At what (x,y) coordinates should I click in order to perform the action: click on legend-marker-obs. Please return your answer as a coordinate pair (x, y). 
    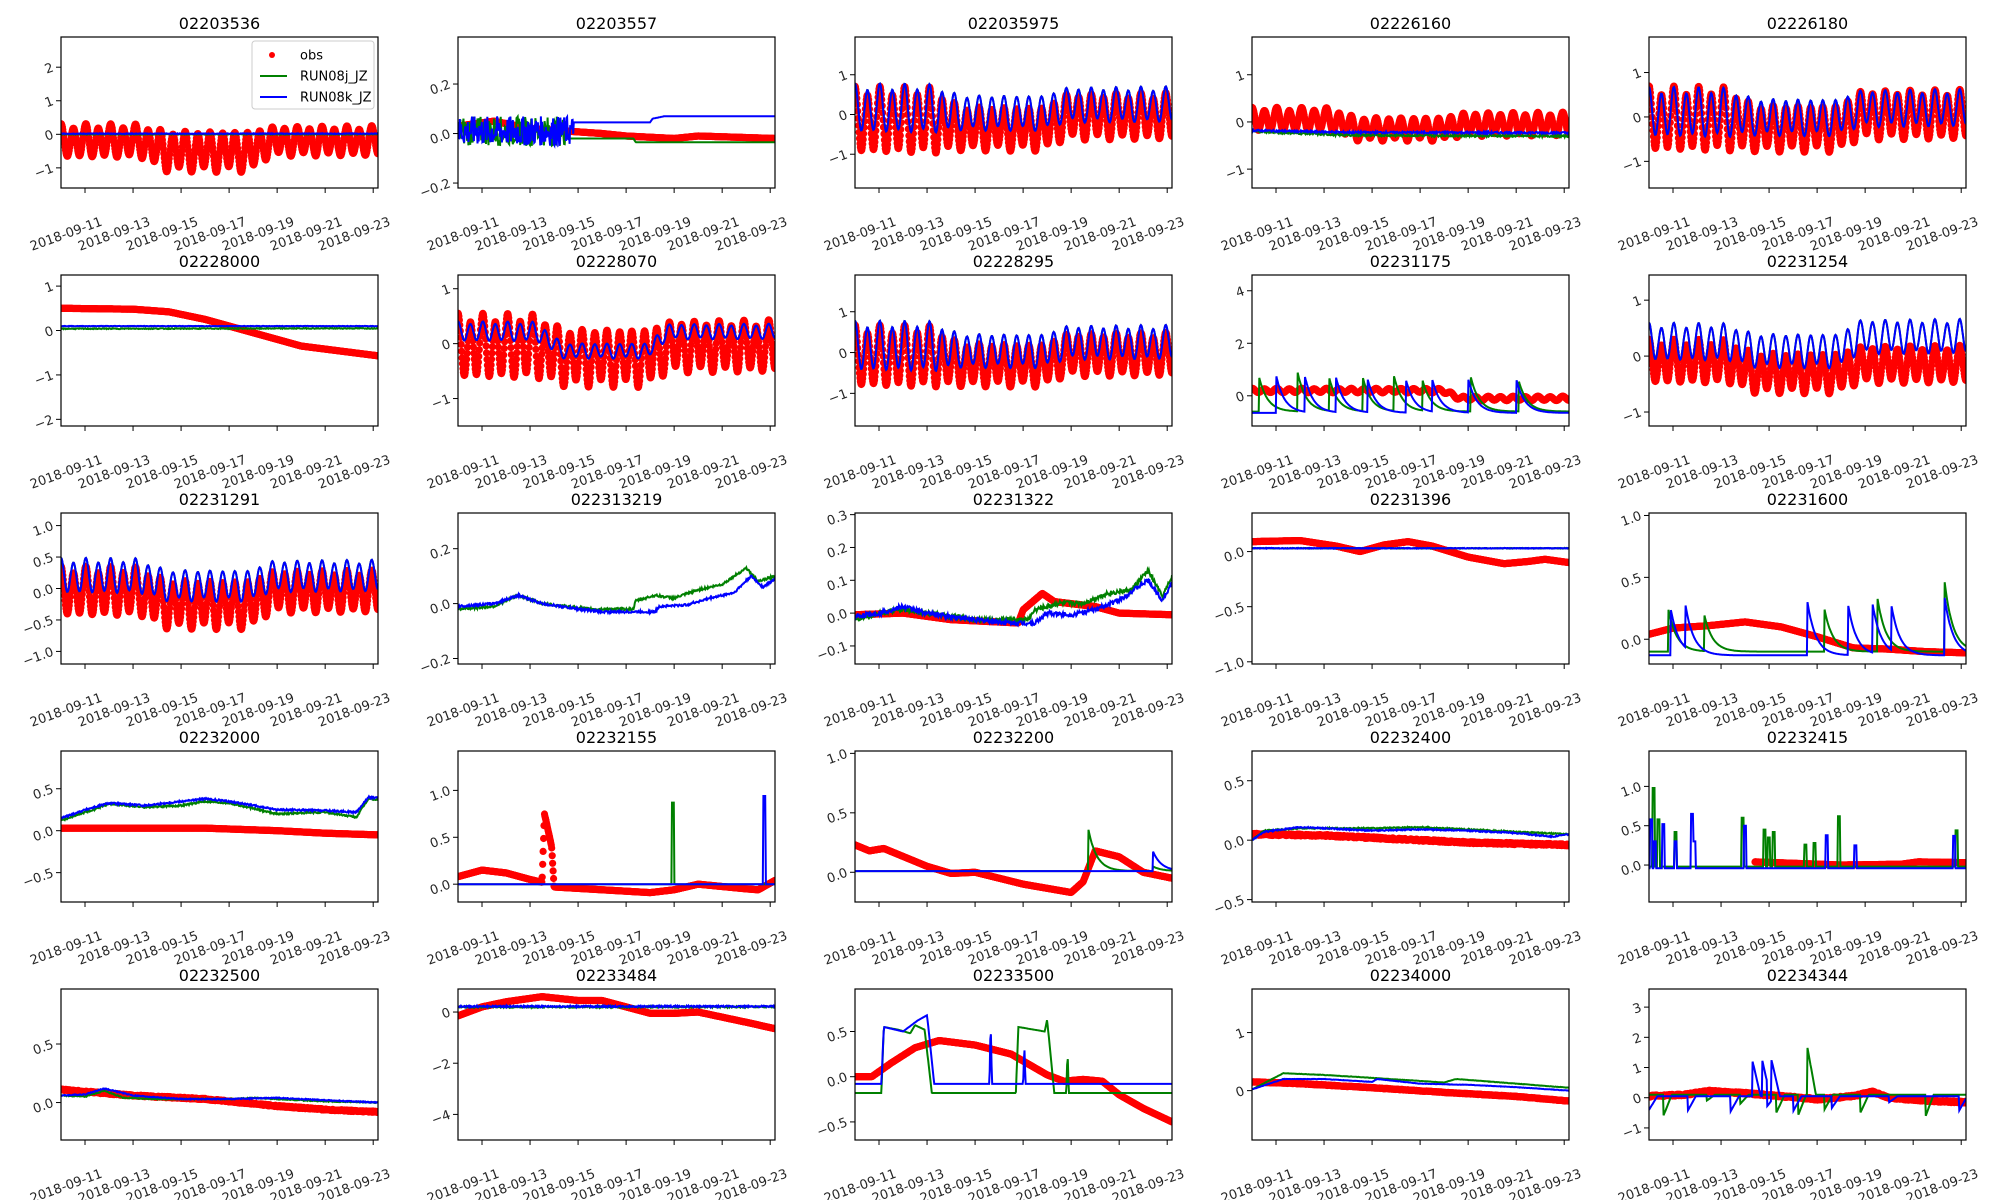
    Looking at the image, I should click on (272, 55).